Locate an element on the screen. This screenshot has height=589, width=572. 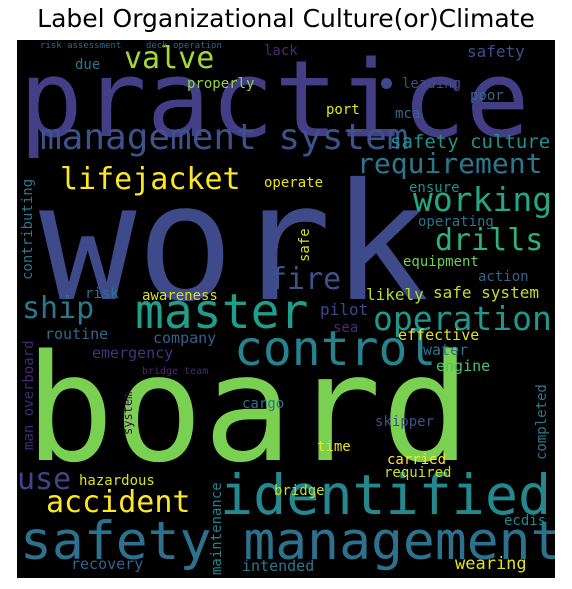
word-port: port is located at coordinates (343, 110).